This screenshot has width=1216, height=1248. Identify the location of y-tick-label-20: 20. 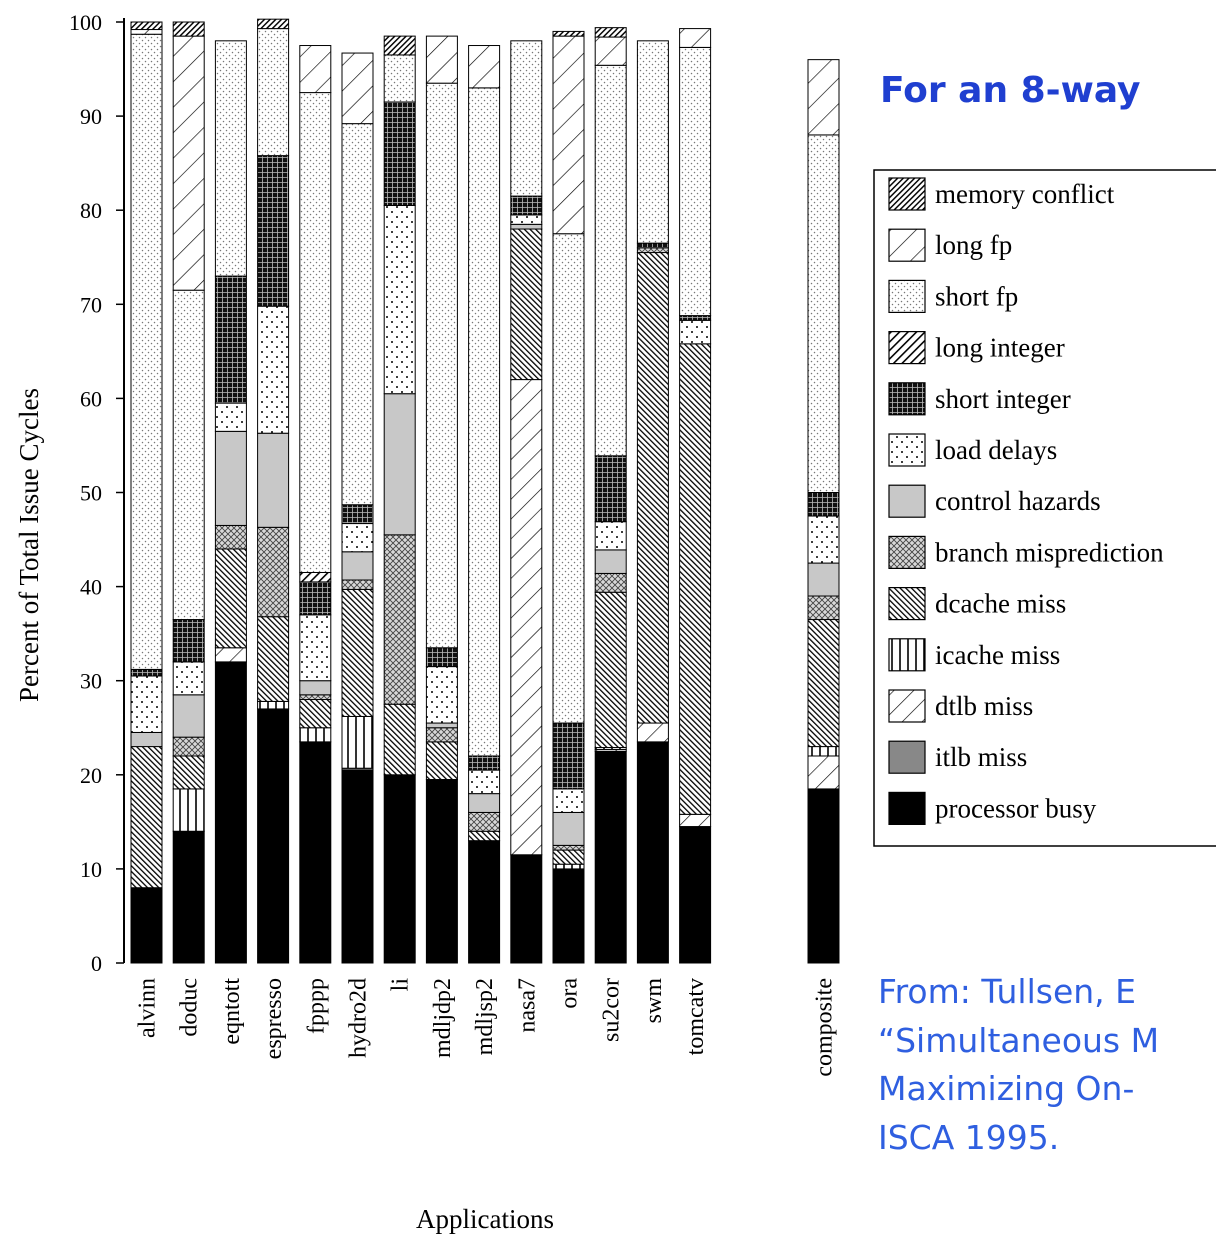
(91, 775).